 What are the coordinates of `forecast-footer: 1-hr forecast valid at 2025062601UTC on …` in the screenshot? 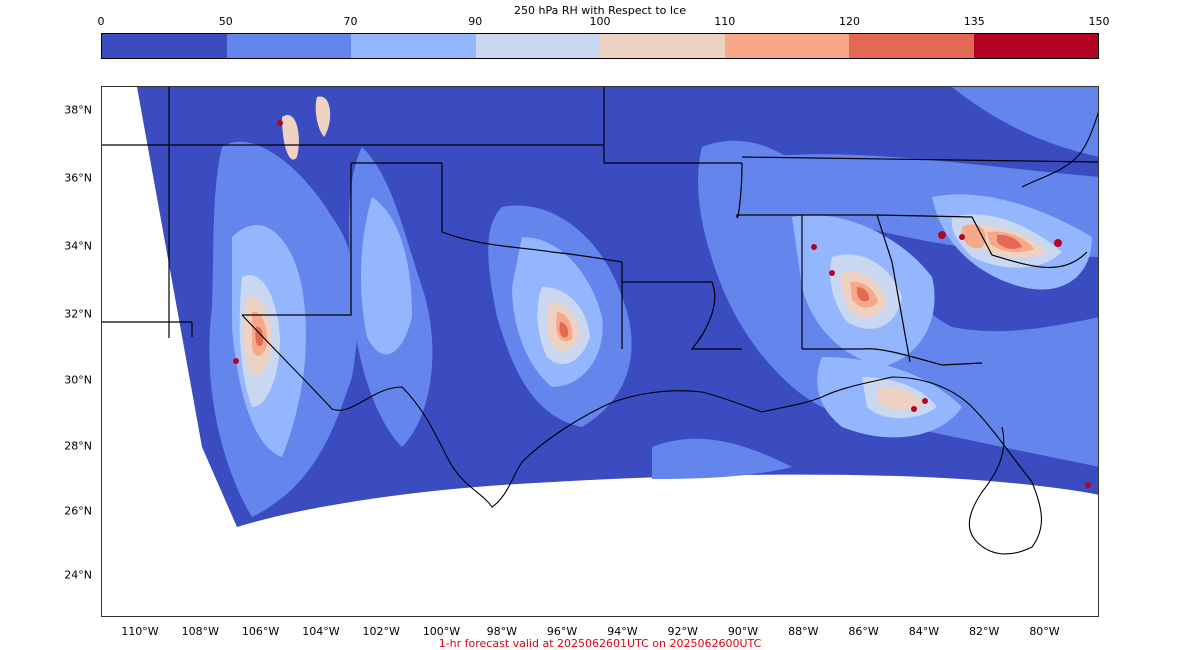 It's located at (600, 643).